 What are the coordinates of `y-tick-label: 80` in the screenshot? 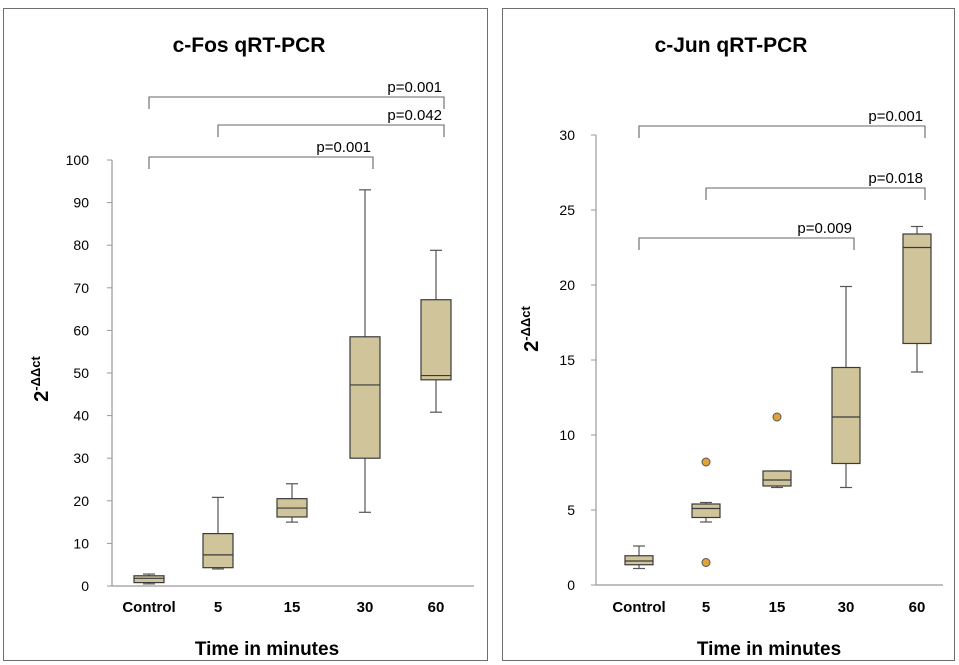 It's located at (81, 245).